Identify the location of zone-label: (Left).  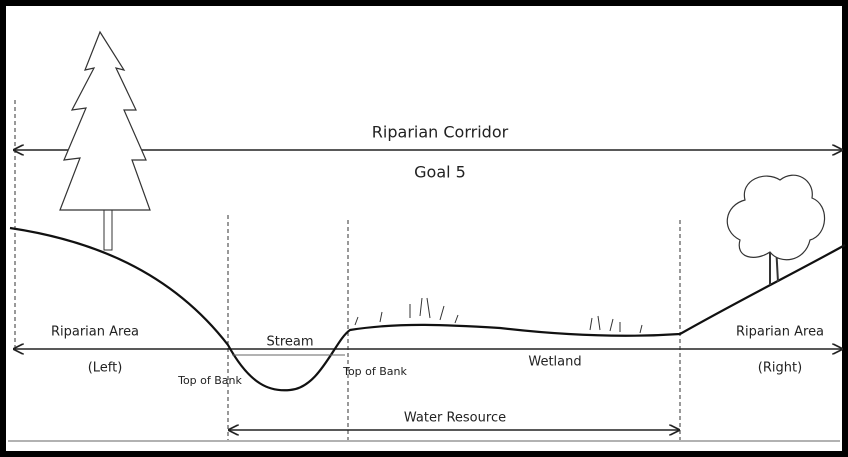
(105, 368).